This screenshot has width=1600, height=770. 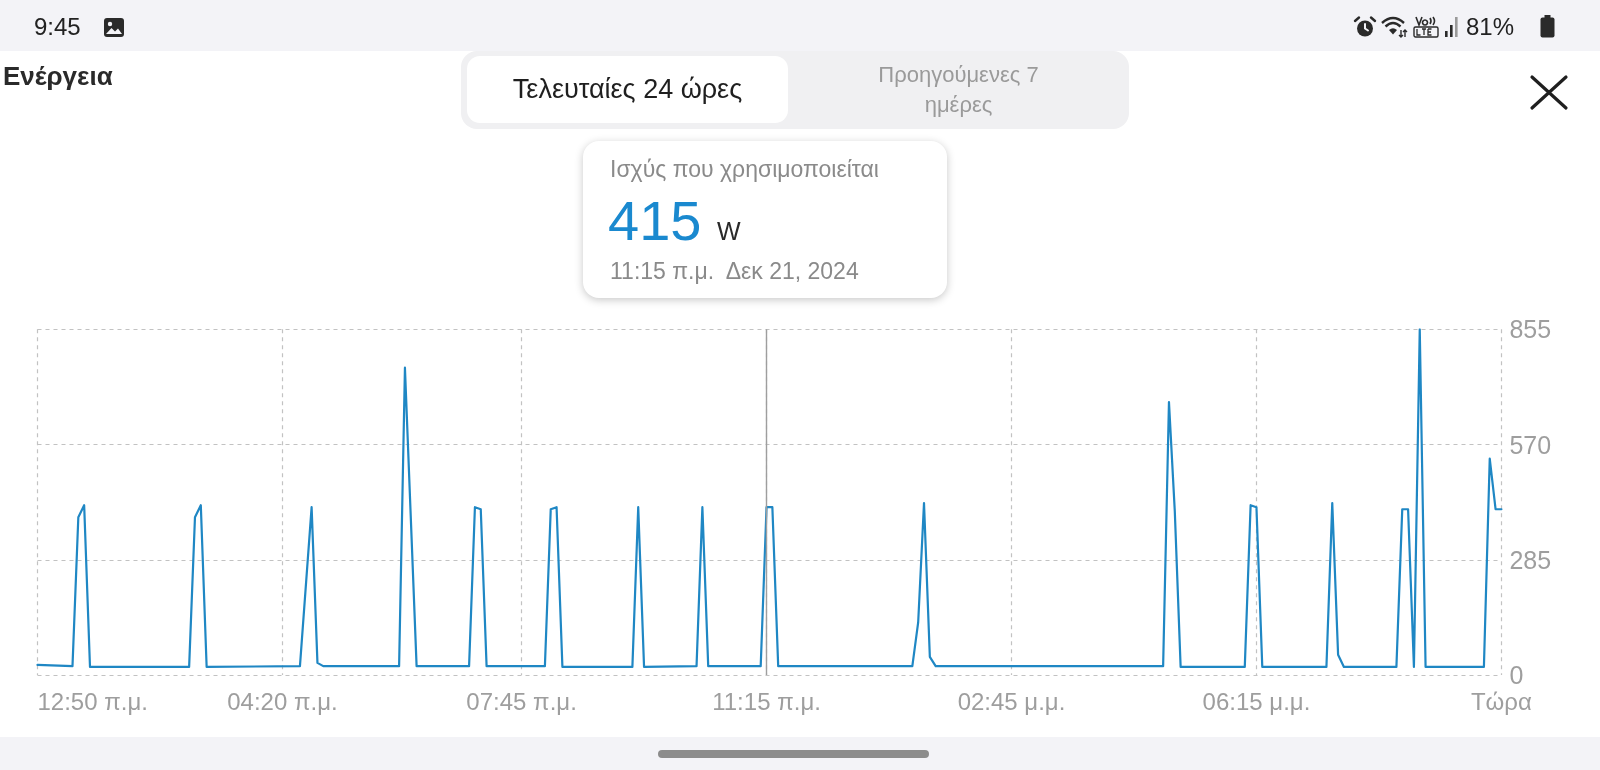 What do you see at coordinates (58, 76) in the screenshot?
I see `chart-title: Ενέργεια` at bounding box center [58, 76].